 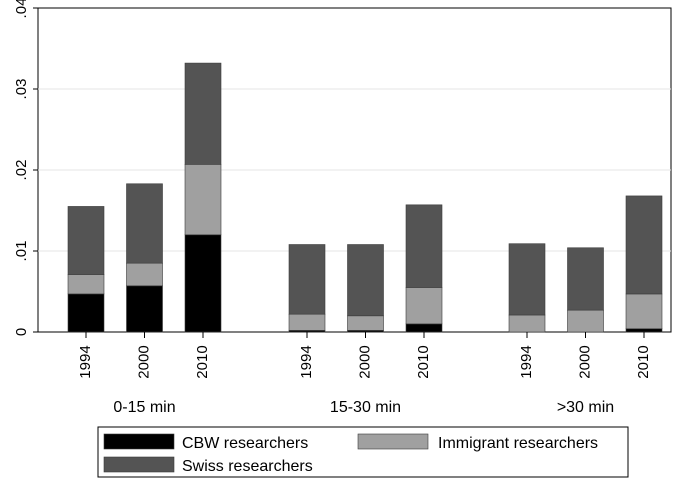 What do you see at coordinates (21, 89) in the screenshot?
I see `y-tick-label: .03` at bounding box center [21, 89].